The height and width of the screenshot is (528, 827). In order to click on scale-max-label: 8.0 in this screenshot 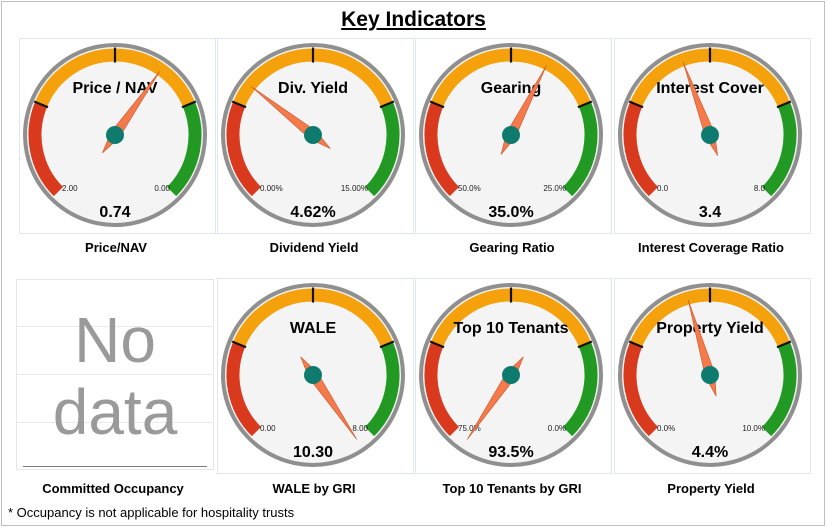, I will do `click(760, 188)`.